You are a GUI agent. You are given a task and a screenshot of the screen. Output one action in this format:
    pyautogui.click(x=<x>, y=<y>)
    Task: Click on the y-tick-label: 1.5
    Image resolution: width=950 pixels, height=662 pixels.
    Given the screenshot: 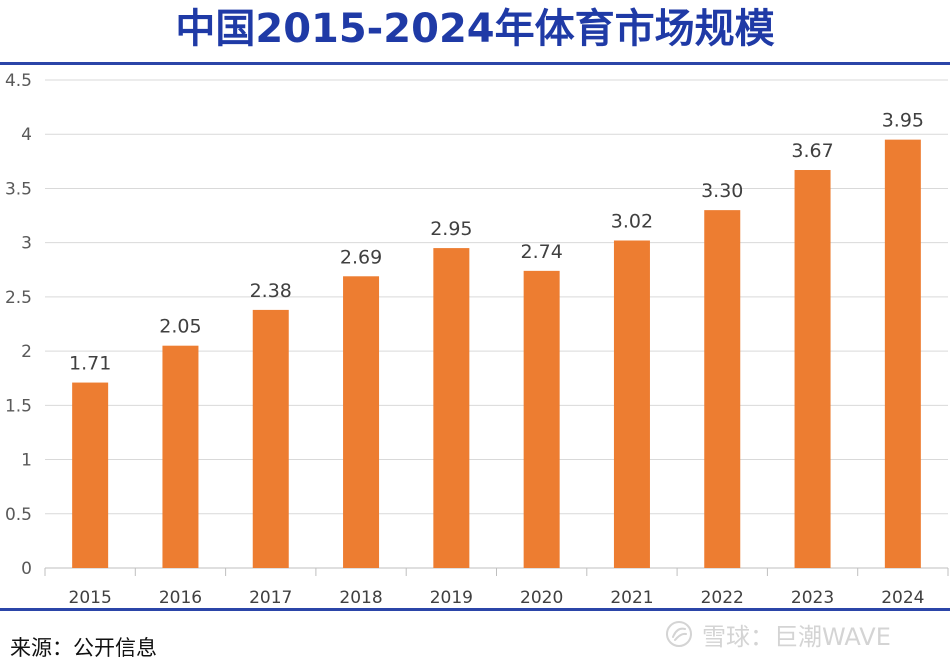 What is the action you would take?
    pyautogui.click(x=18, y=406)
    